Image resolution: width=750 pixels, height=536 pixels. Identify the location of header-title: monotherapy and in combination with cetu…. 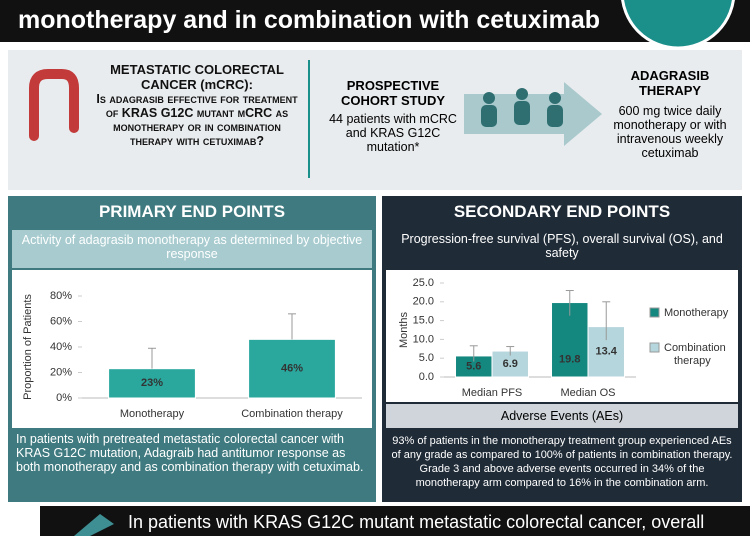
(309, 20).